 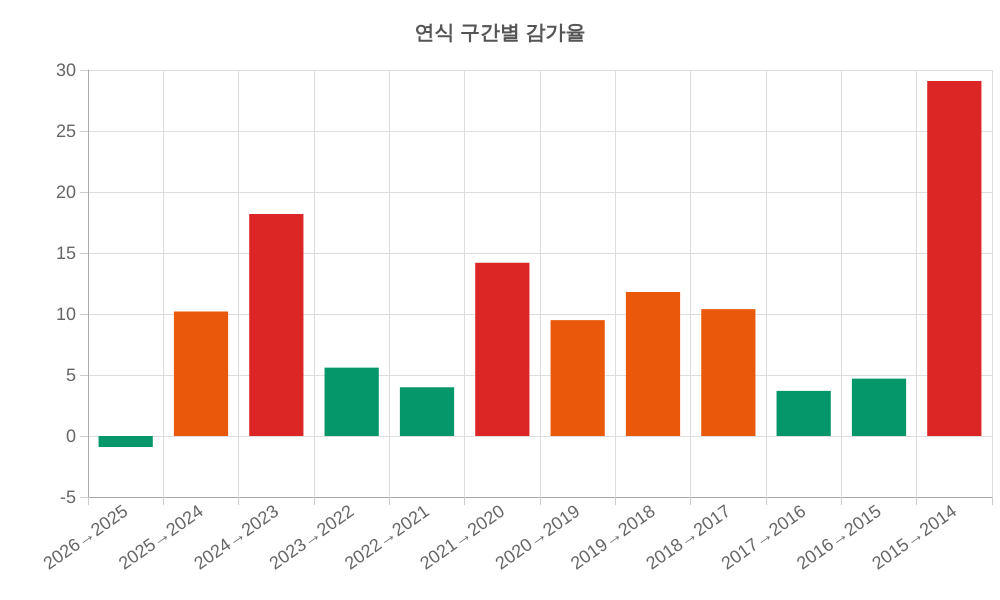 What do you see at coordinates (66, 253) in the screenshot?
I see `y-tick-label: 15` at bounding box center [66, 253].